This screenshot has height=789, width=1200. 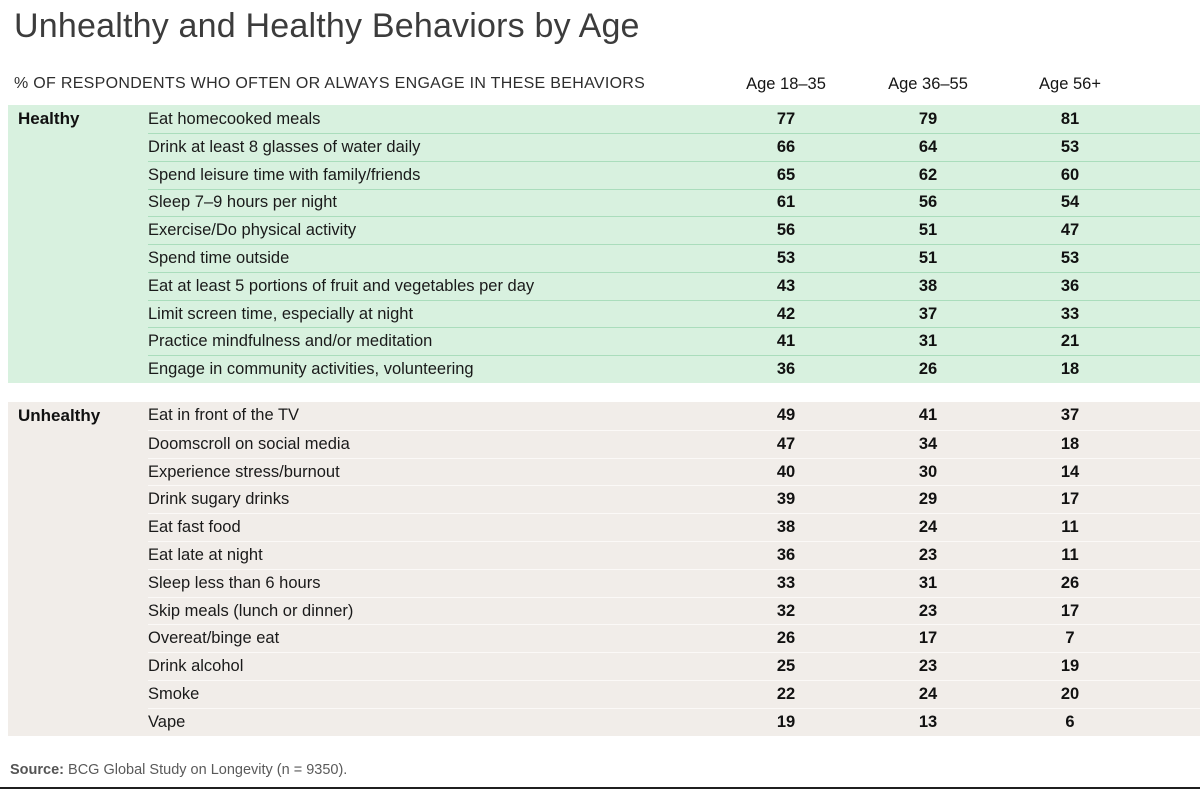 I want to click on behavior-label: Skip meals (lunch or dinner), so click(x=251, y=610).